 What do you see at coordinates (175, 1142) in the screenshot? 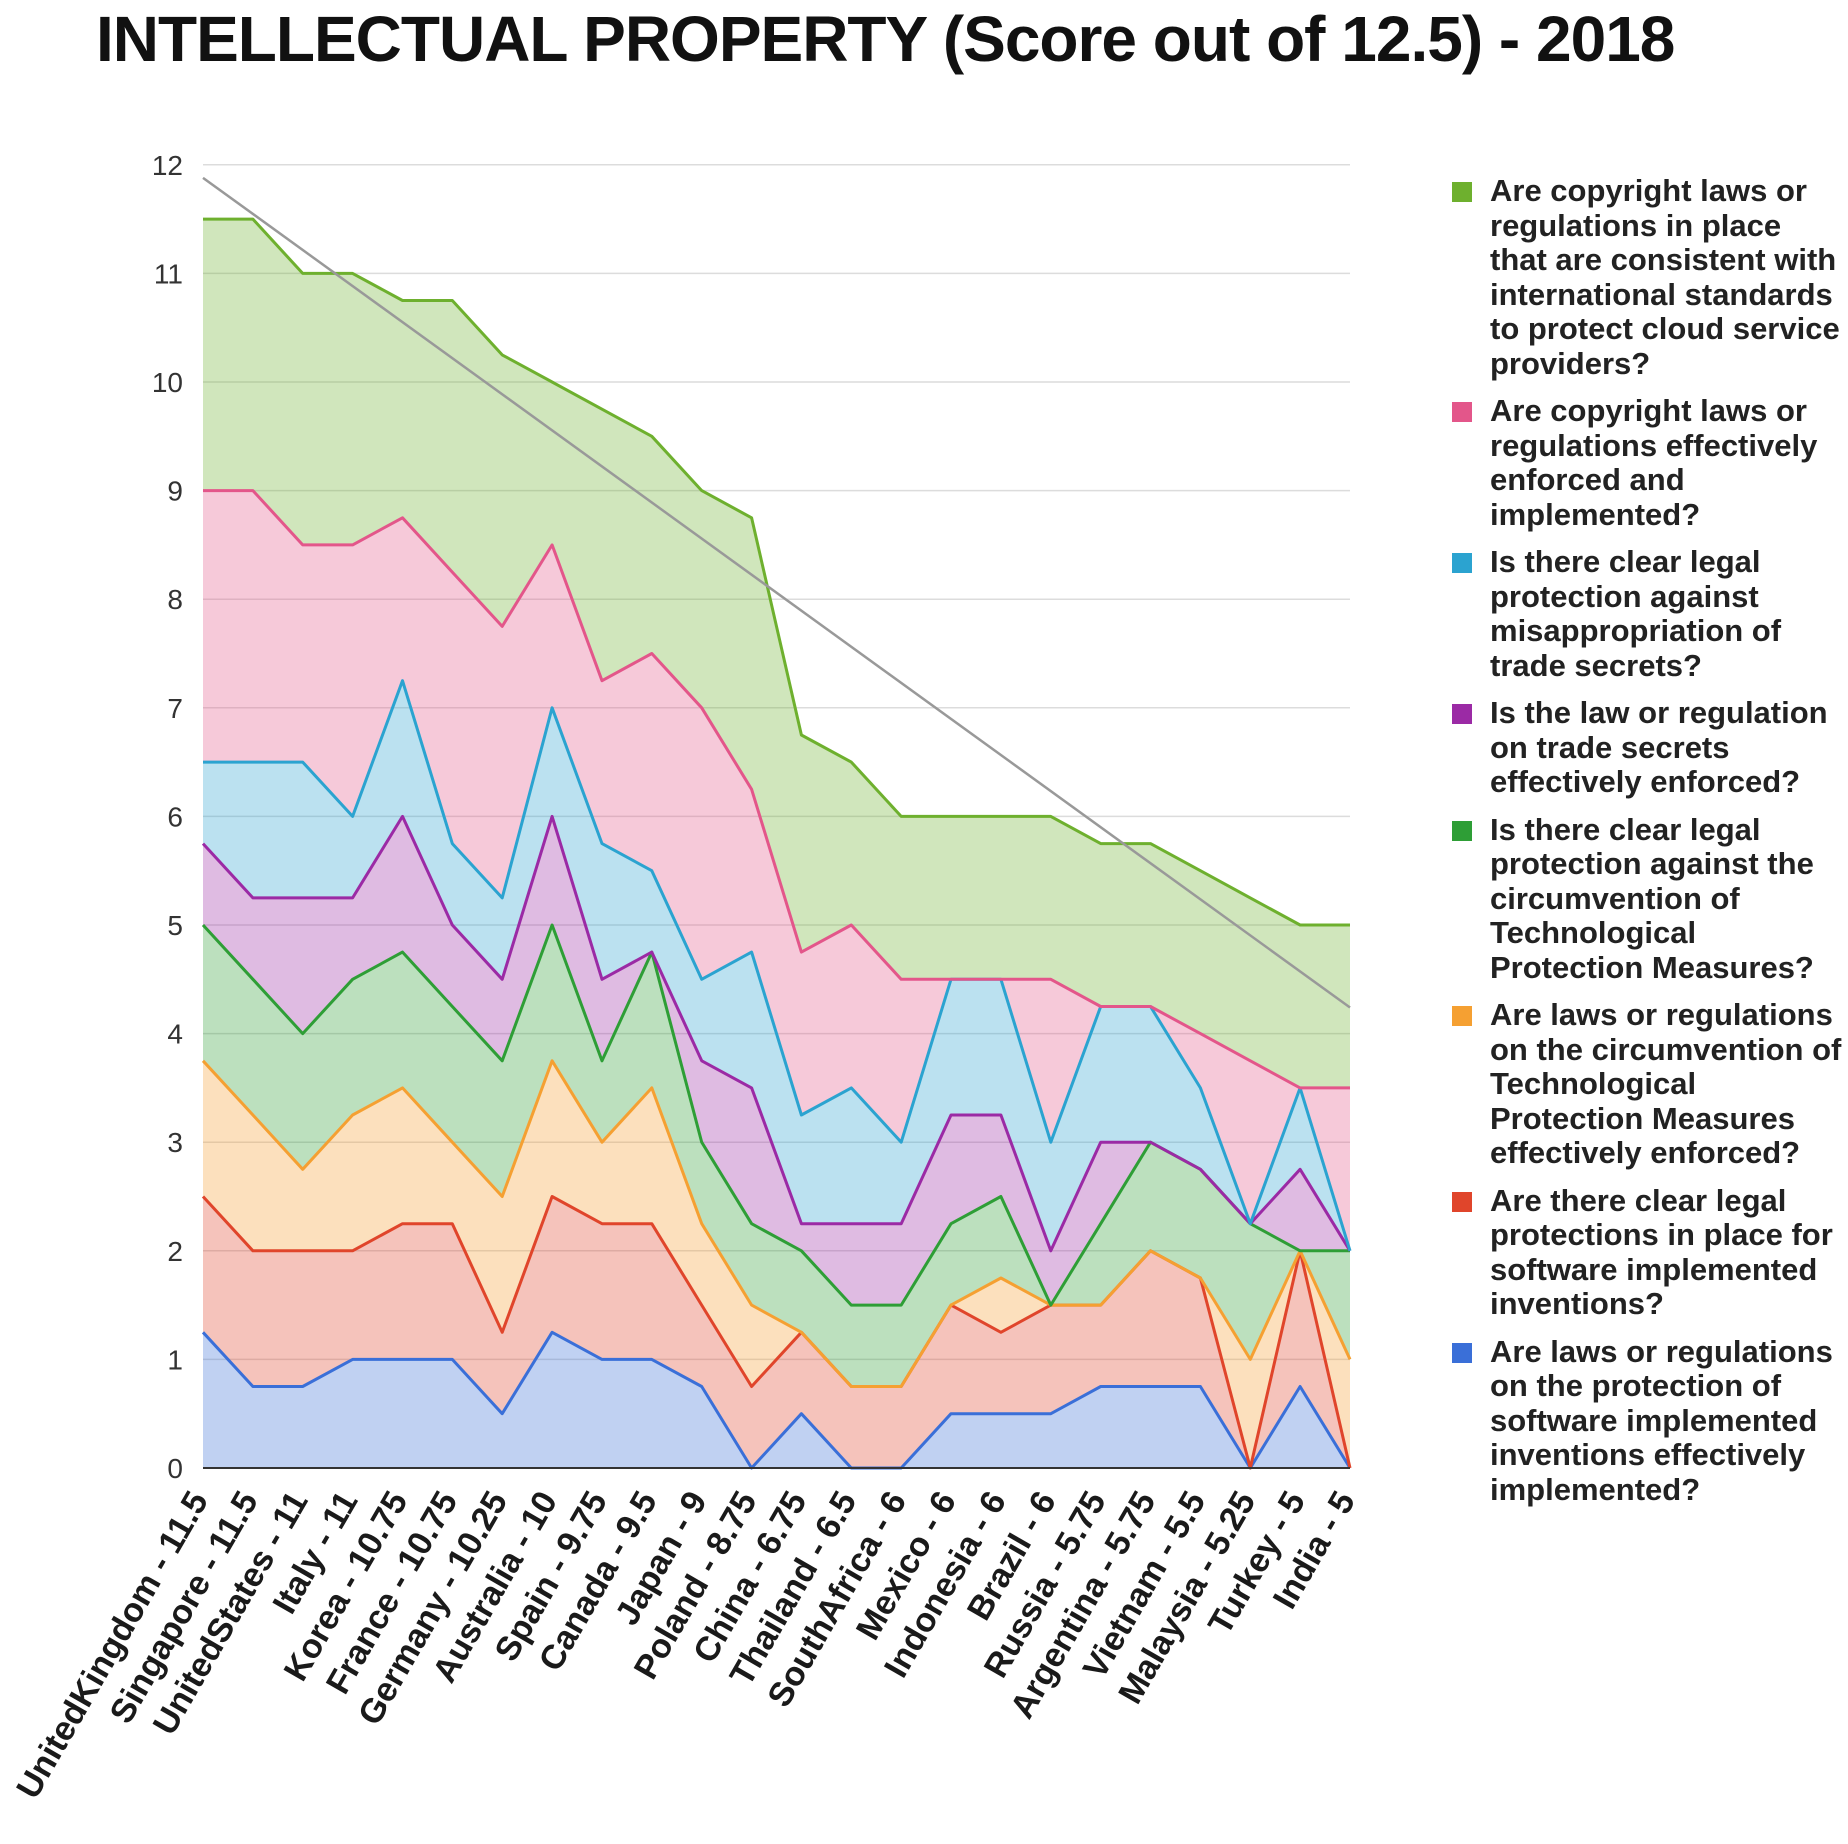
I see `y-tick-label: 3` at bounding box center [175, 1142].